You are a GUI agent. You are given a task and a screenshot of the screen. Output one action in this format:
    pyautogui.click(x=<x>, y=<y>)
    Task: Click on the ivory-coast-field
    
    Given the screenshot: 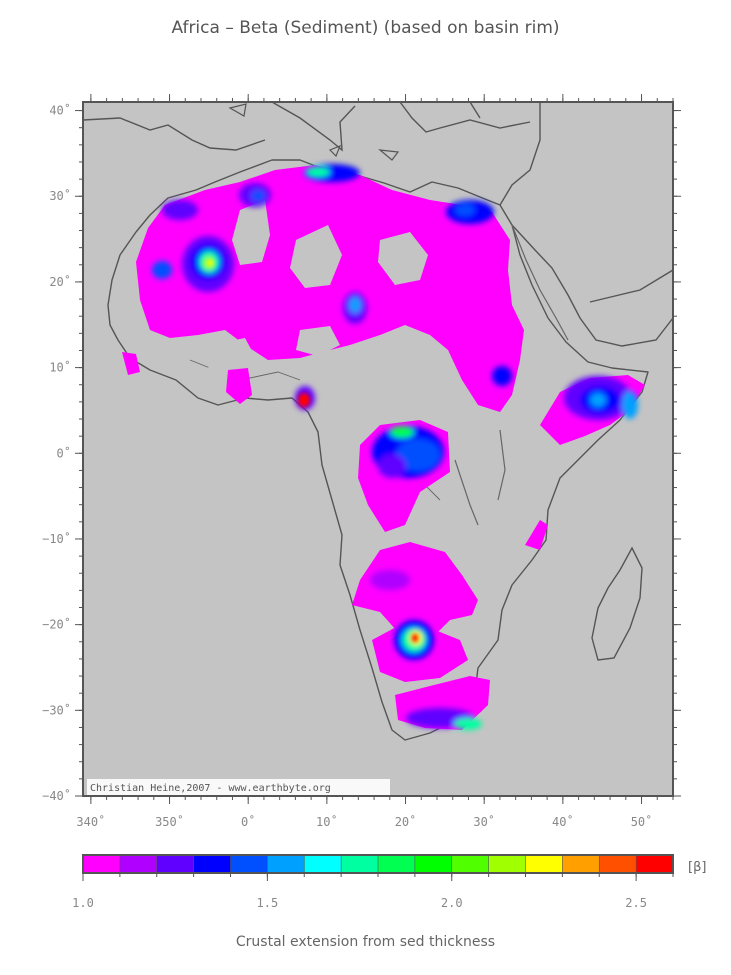 What is the action you would take?
    pyautogui.click(x=239, y=386)
    